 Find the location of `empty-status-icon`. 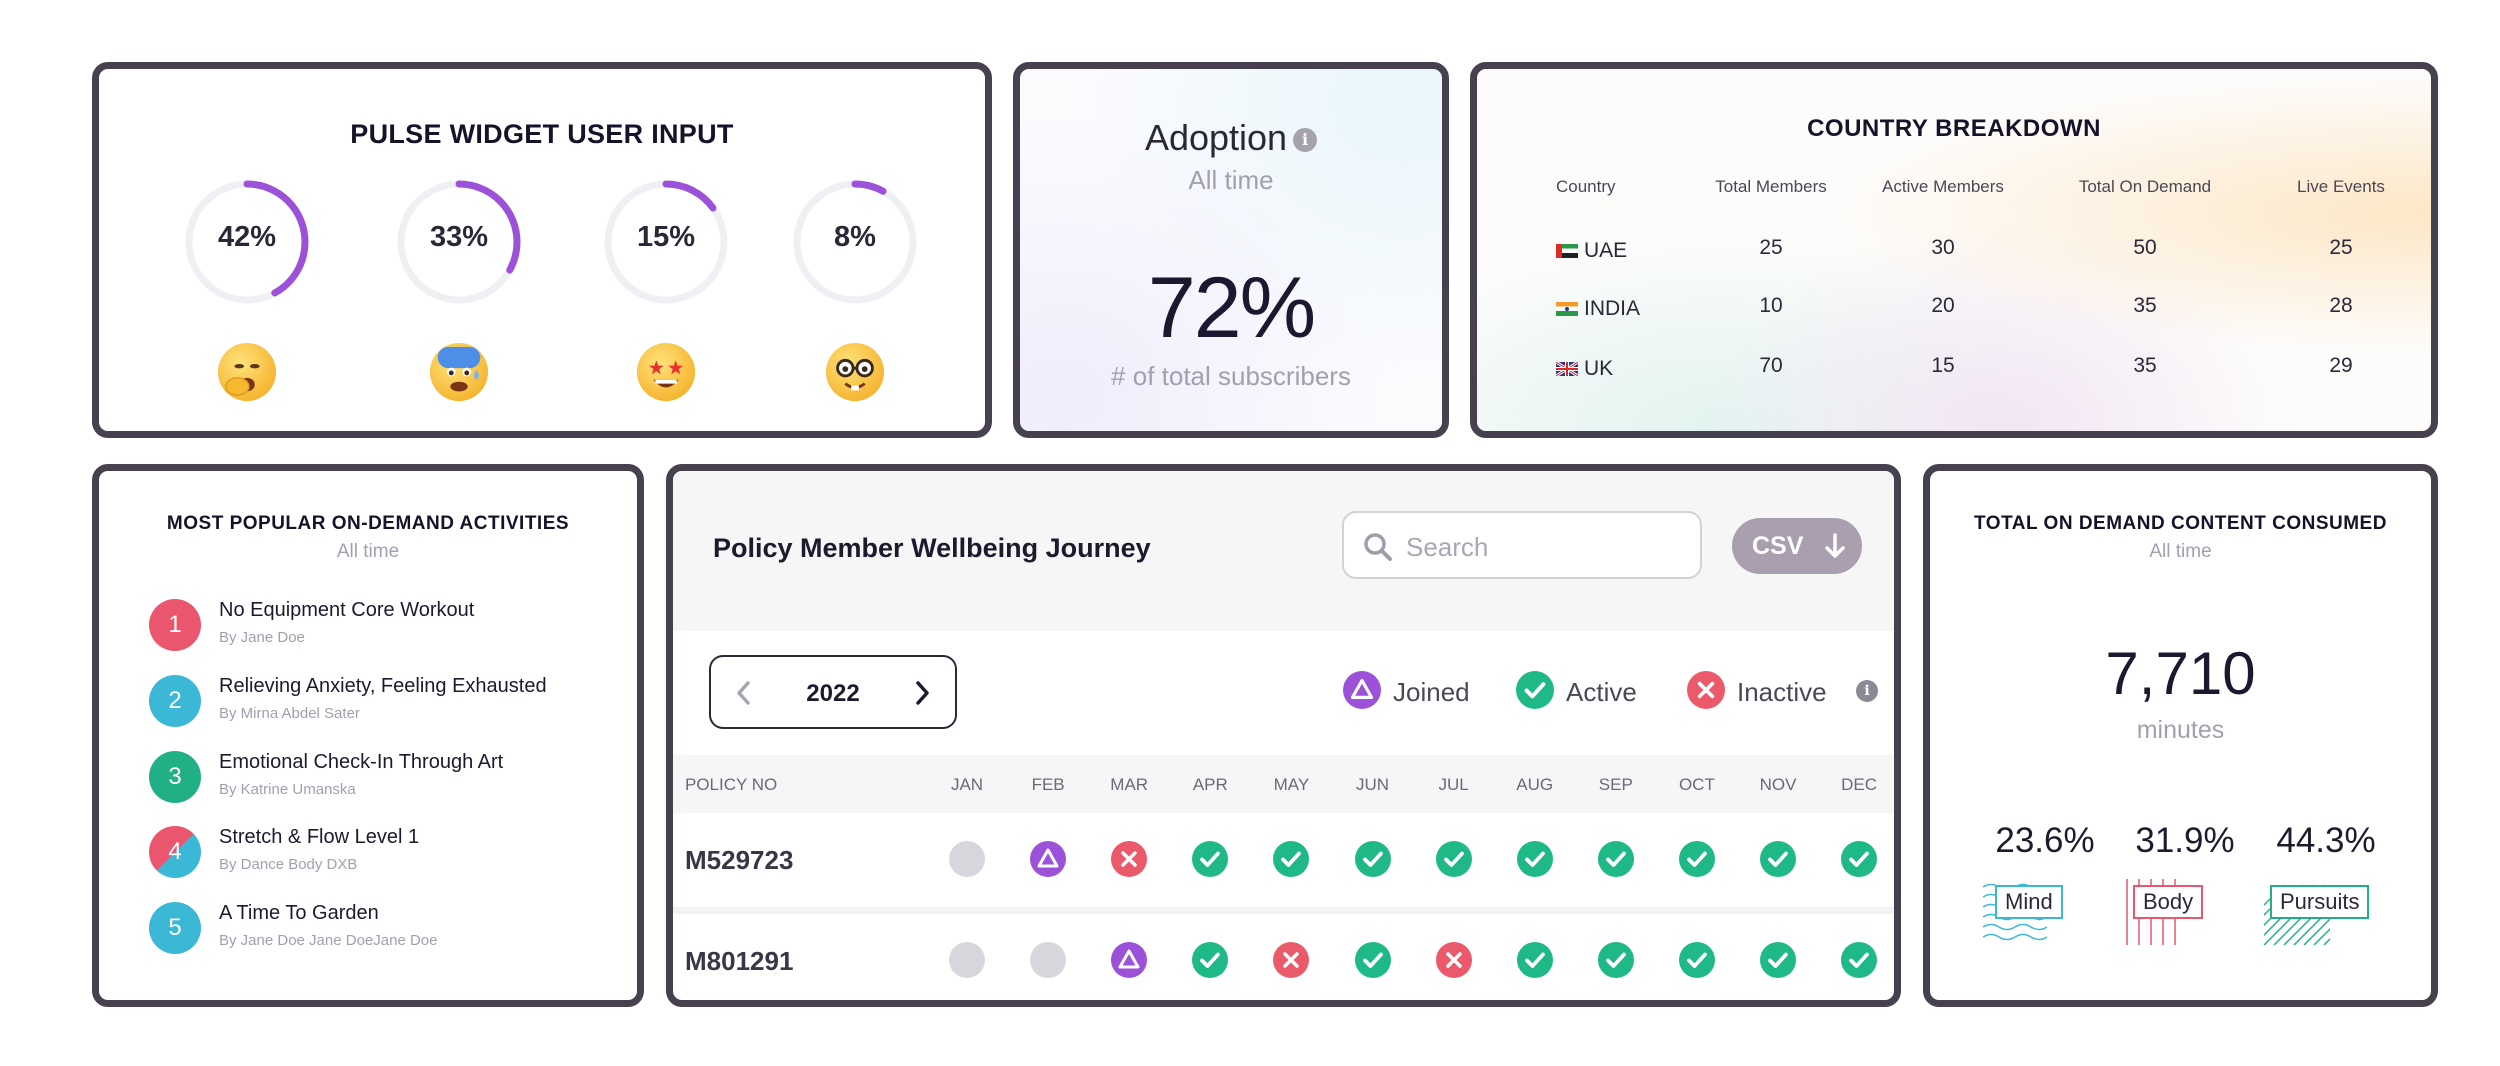

empty-status-icon is located at coordinates (967, 960).